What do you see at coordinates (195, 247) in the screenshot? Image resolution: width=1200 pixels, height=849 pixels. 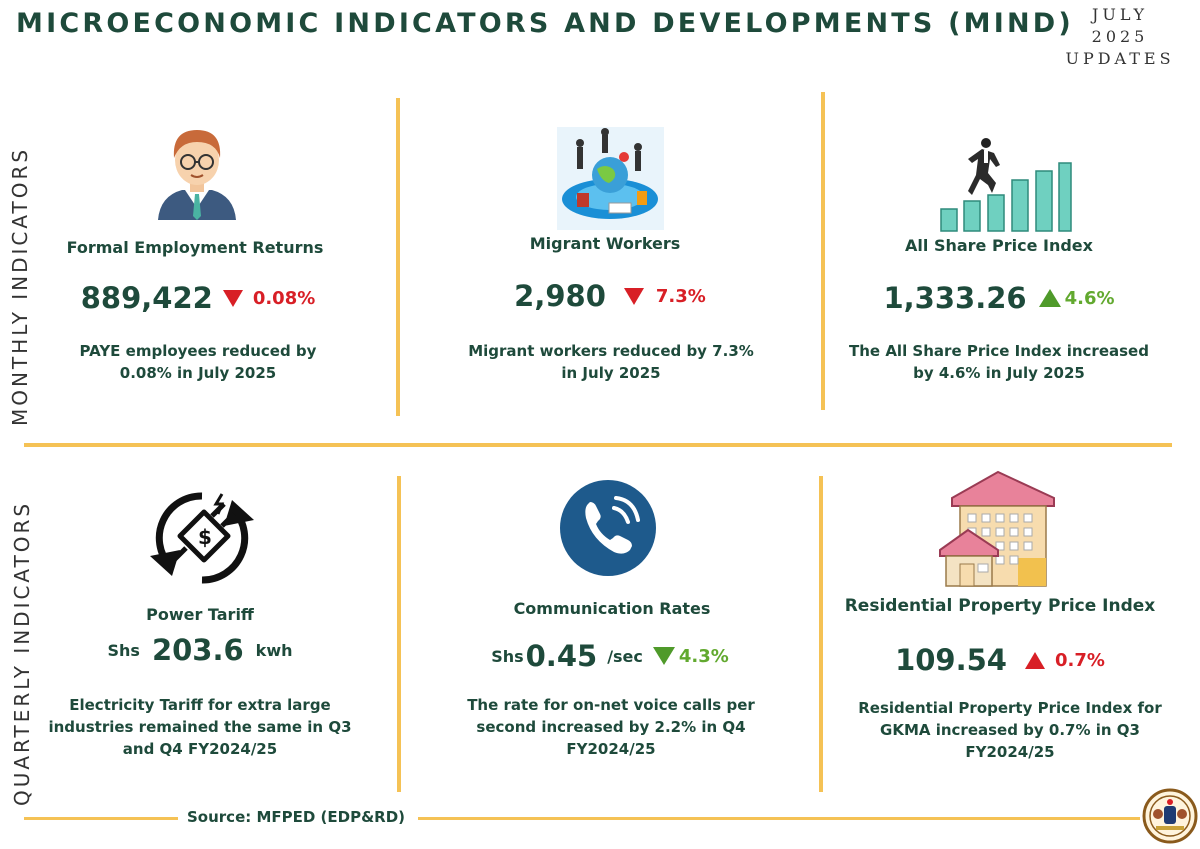 I see `label-formal-employment: Formal Employment Returns` at bounding box center [195, 247].